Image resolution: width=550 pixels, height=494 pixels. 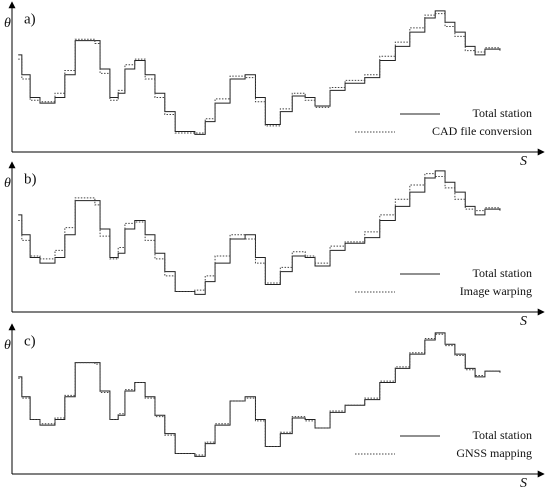 What do you see at coordinates (30, 19) in the screenshot?
I see `panel-label: a)` at bounding box center [30, 19].